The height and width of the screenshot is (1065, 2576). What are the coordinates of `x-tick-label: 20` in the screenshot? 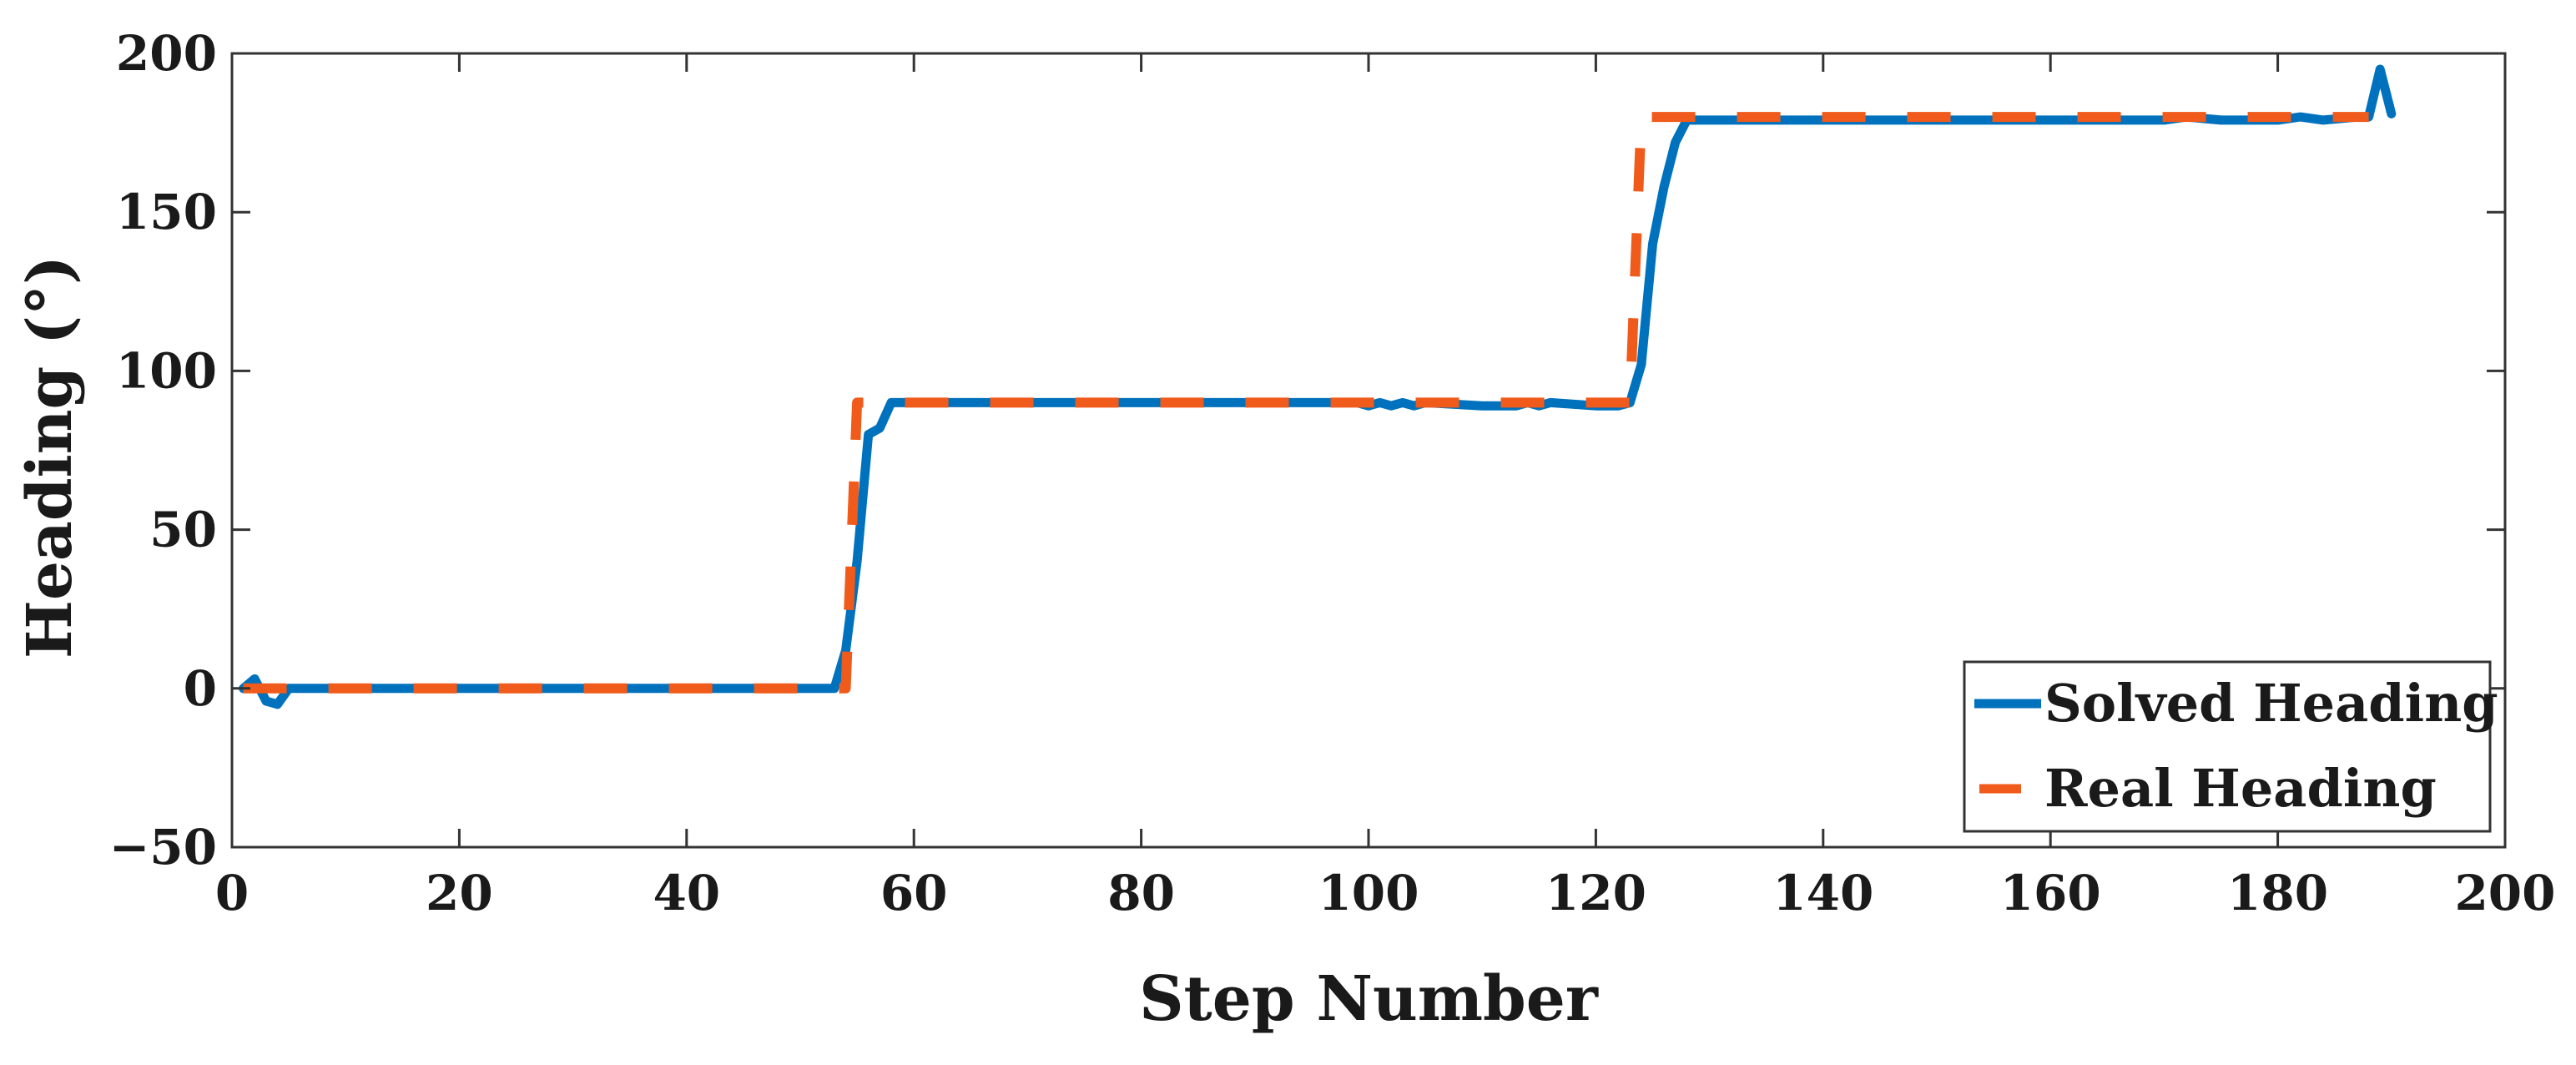 It's located at (460, 893).